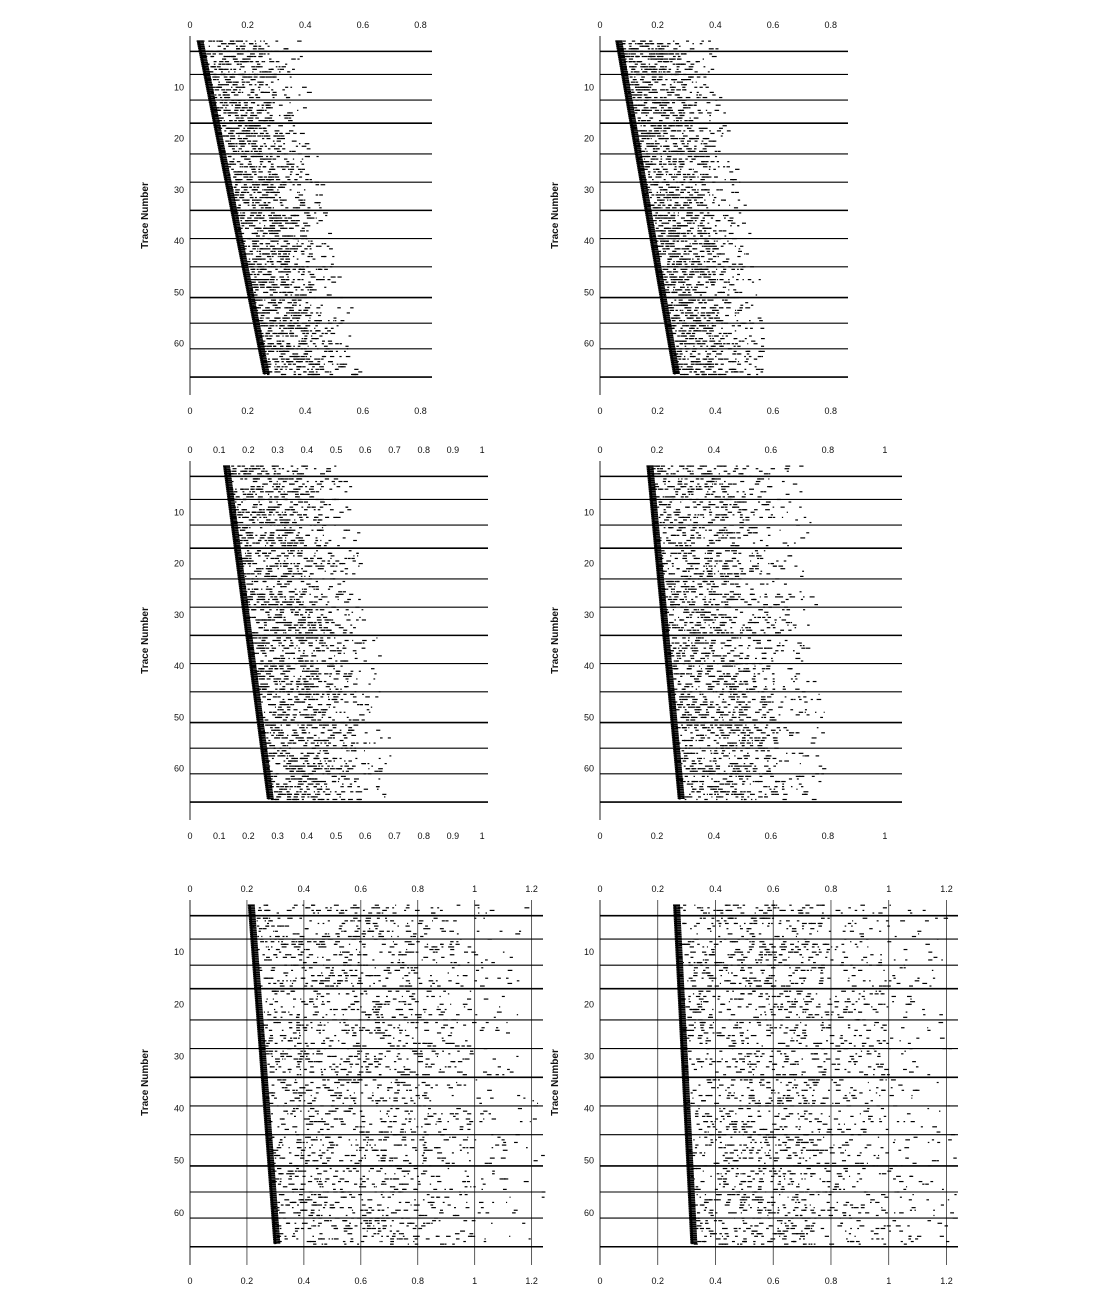 The height and width of the screenshot is (1300, 1100). Describe the element at coordinates (394, 450) in the screenshot. I see `x-tick-label-top: 0.7` at that location.